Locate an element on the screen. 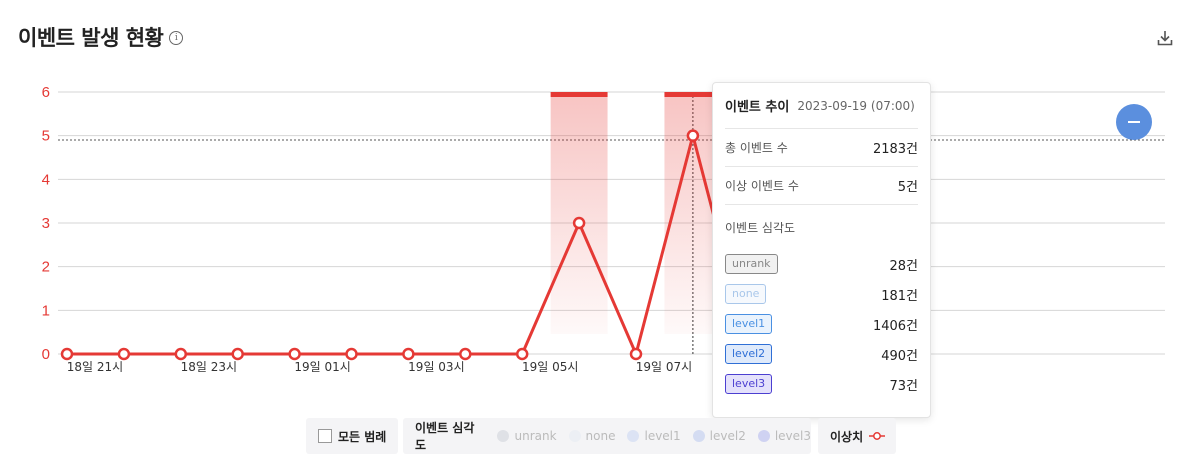 The image size is (1200, 469). severity-badge-level1: level1 is located at coordinates (749, 324).